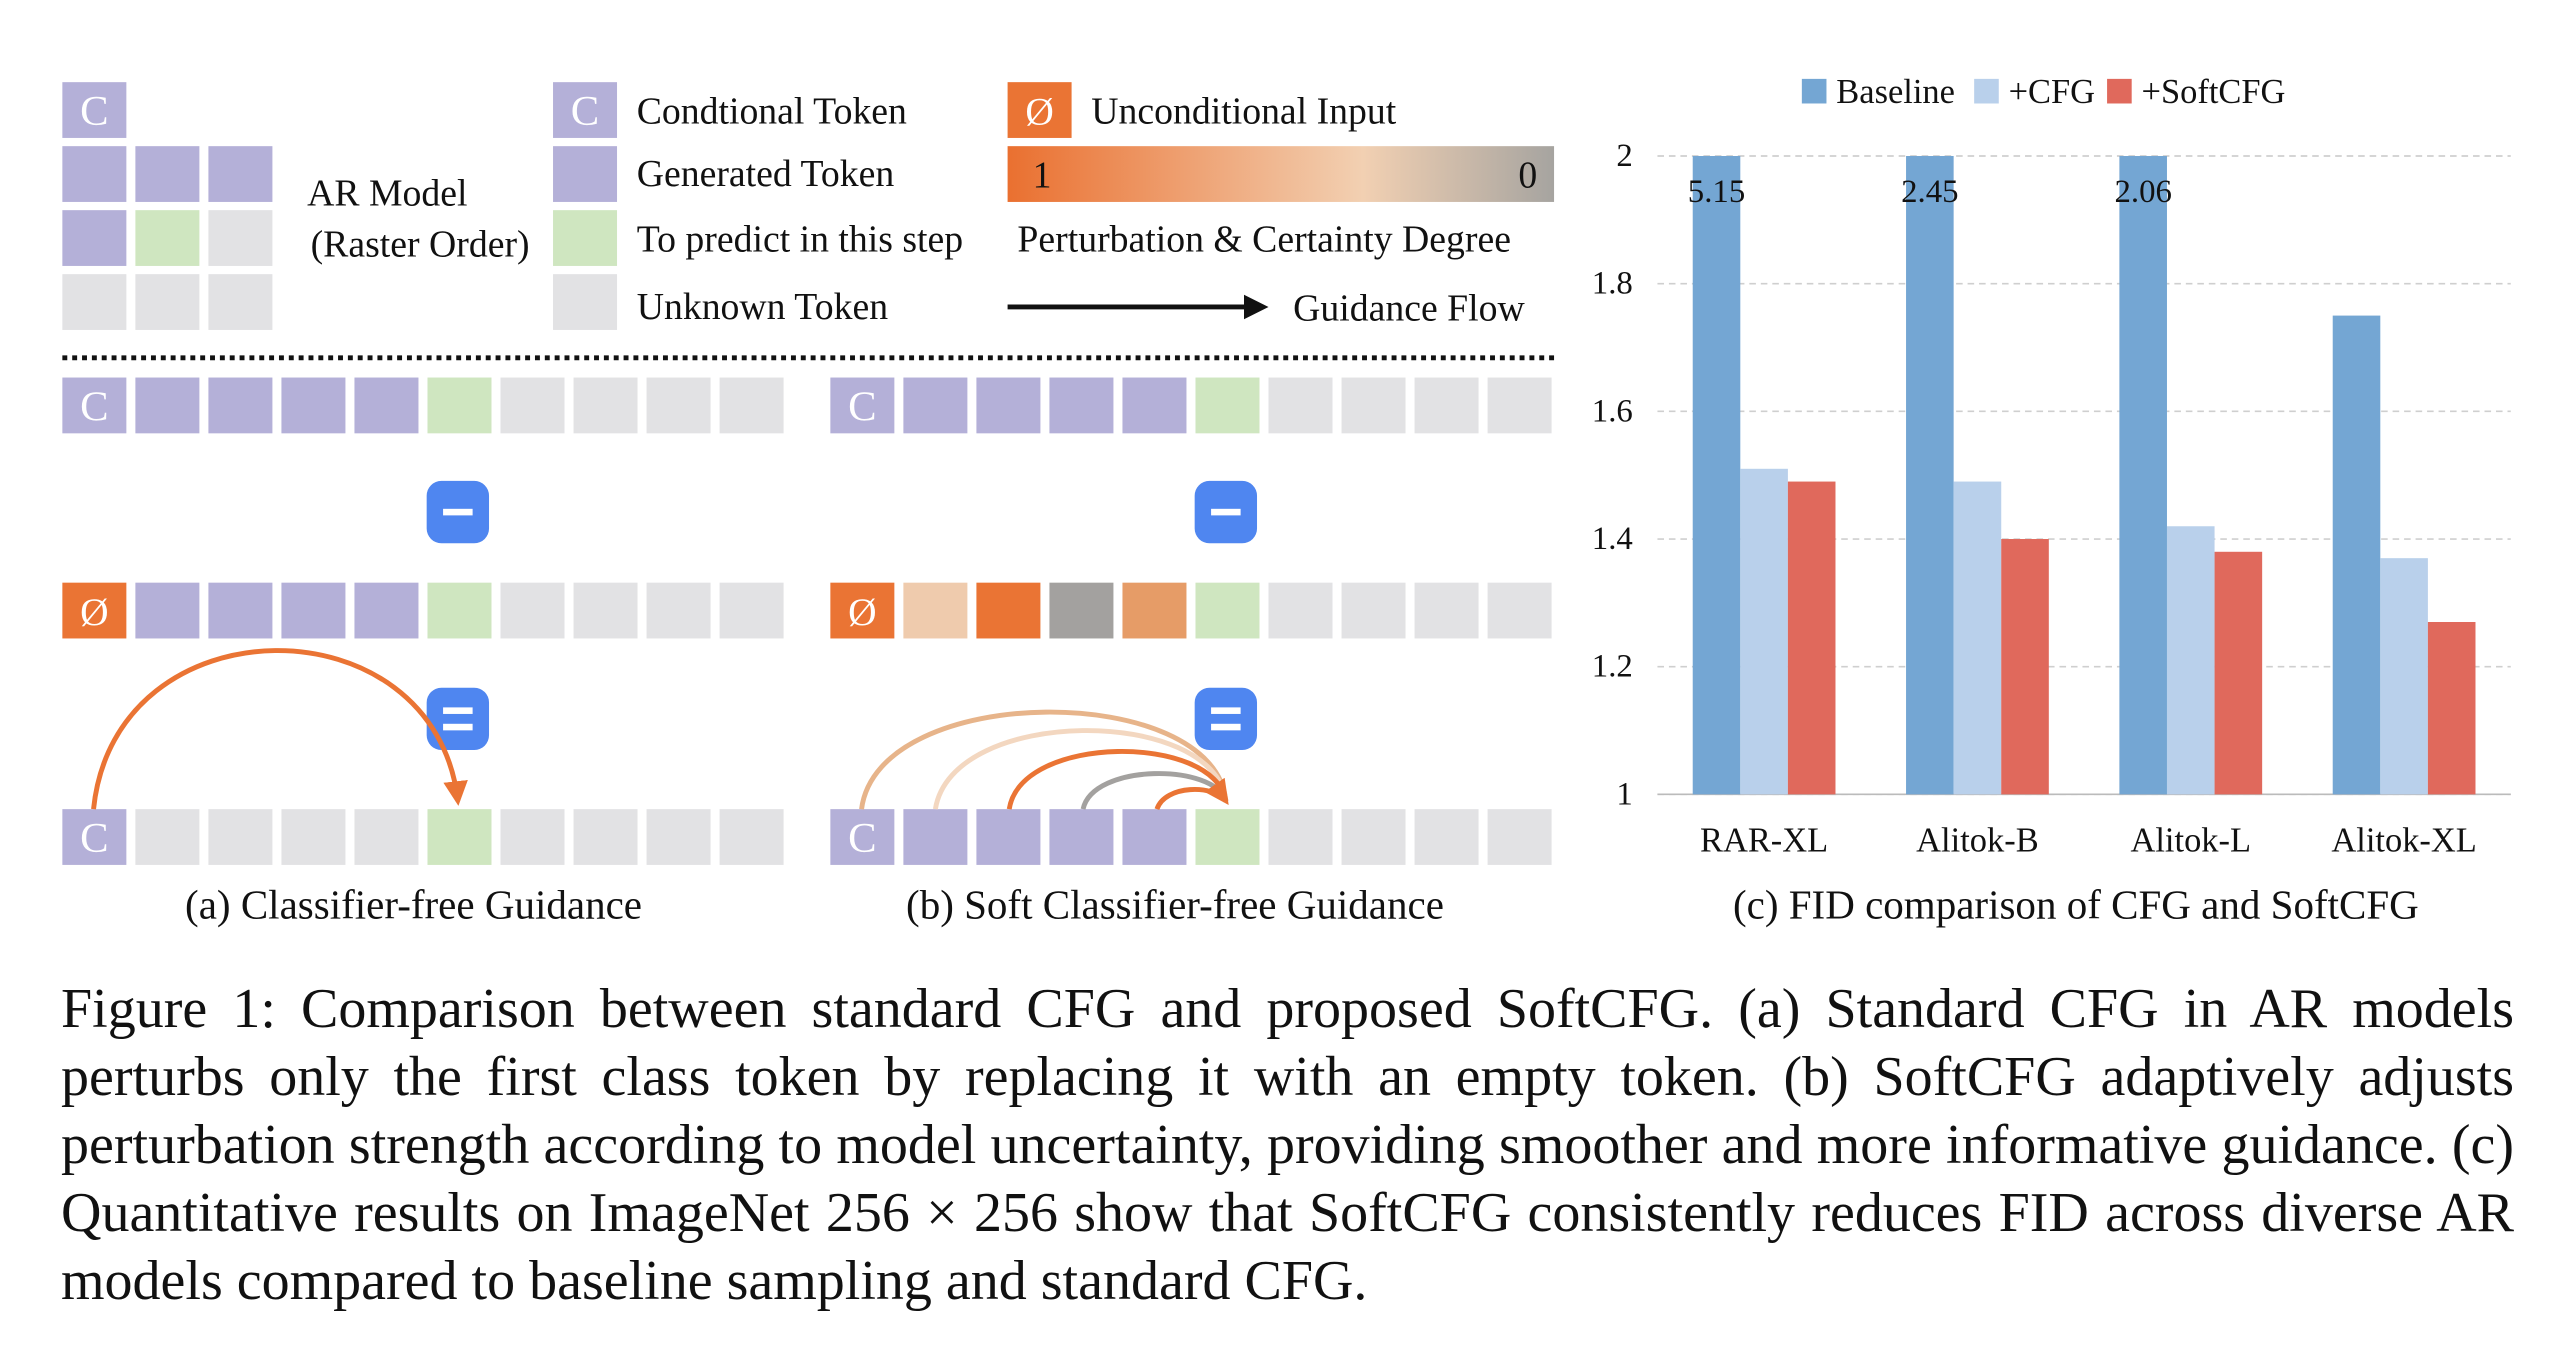 The width and height of the screenshot is (2560, 1360). I want to click on legend-text: Generated Token, so click(766, 174).